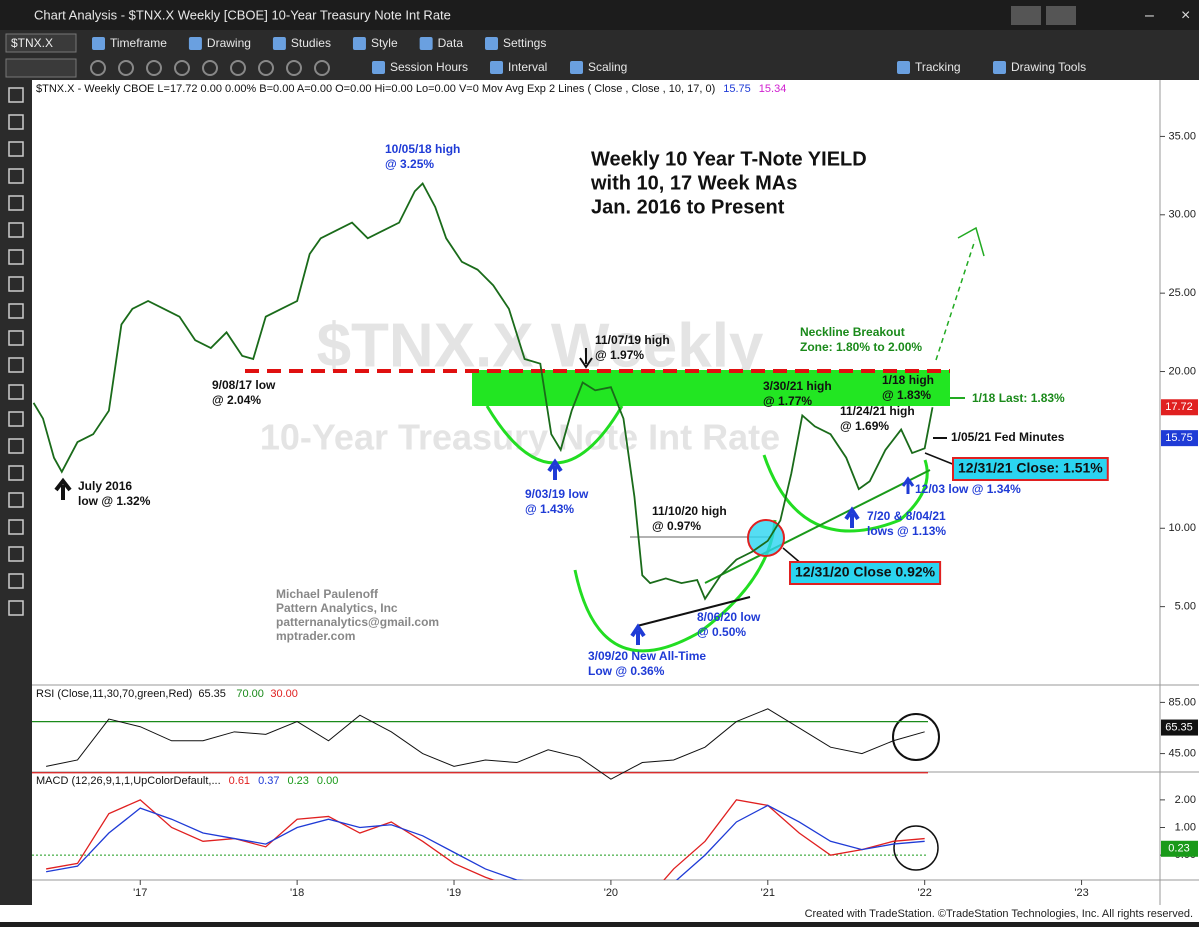  Describe the element at coordinates (327, 594) in the screenshot. I see `credit: Michael Paulenoff` at that location.